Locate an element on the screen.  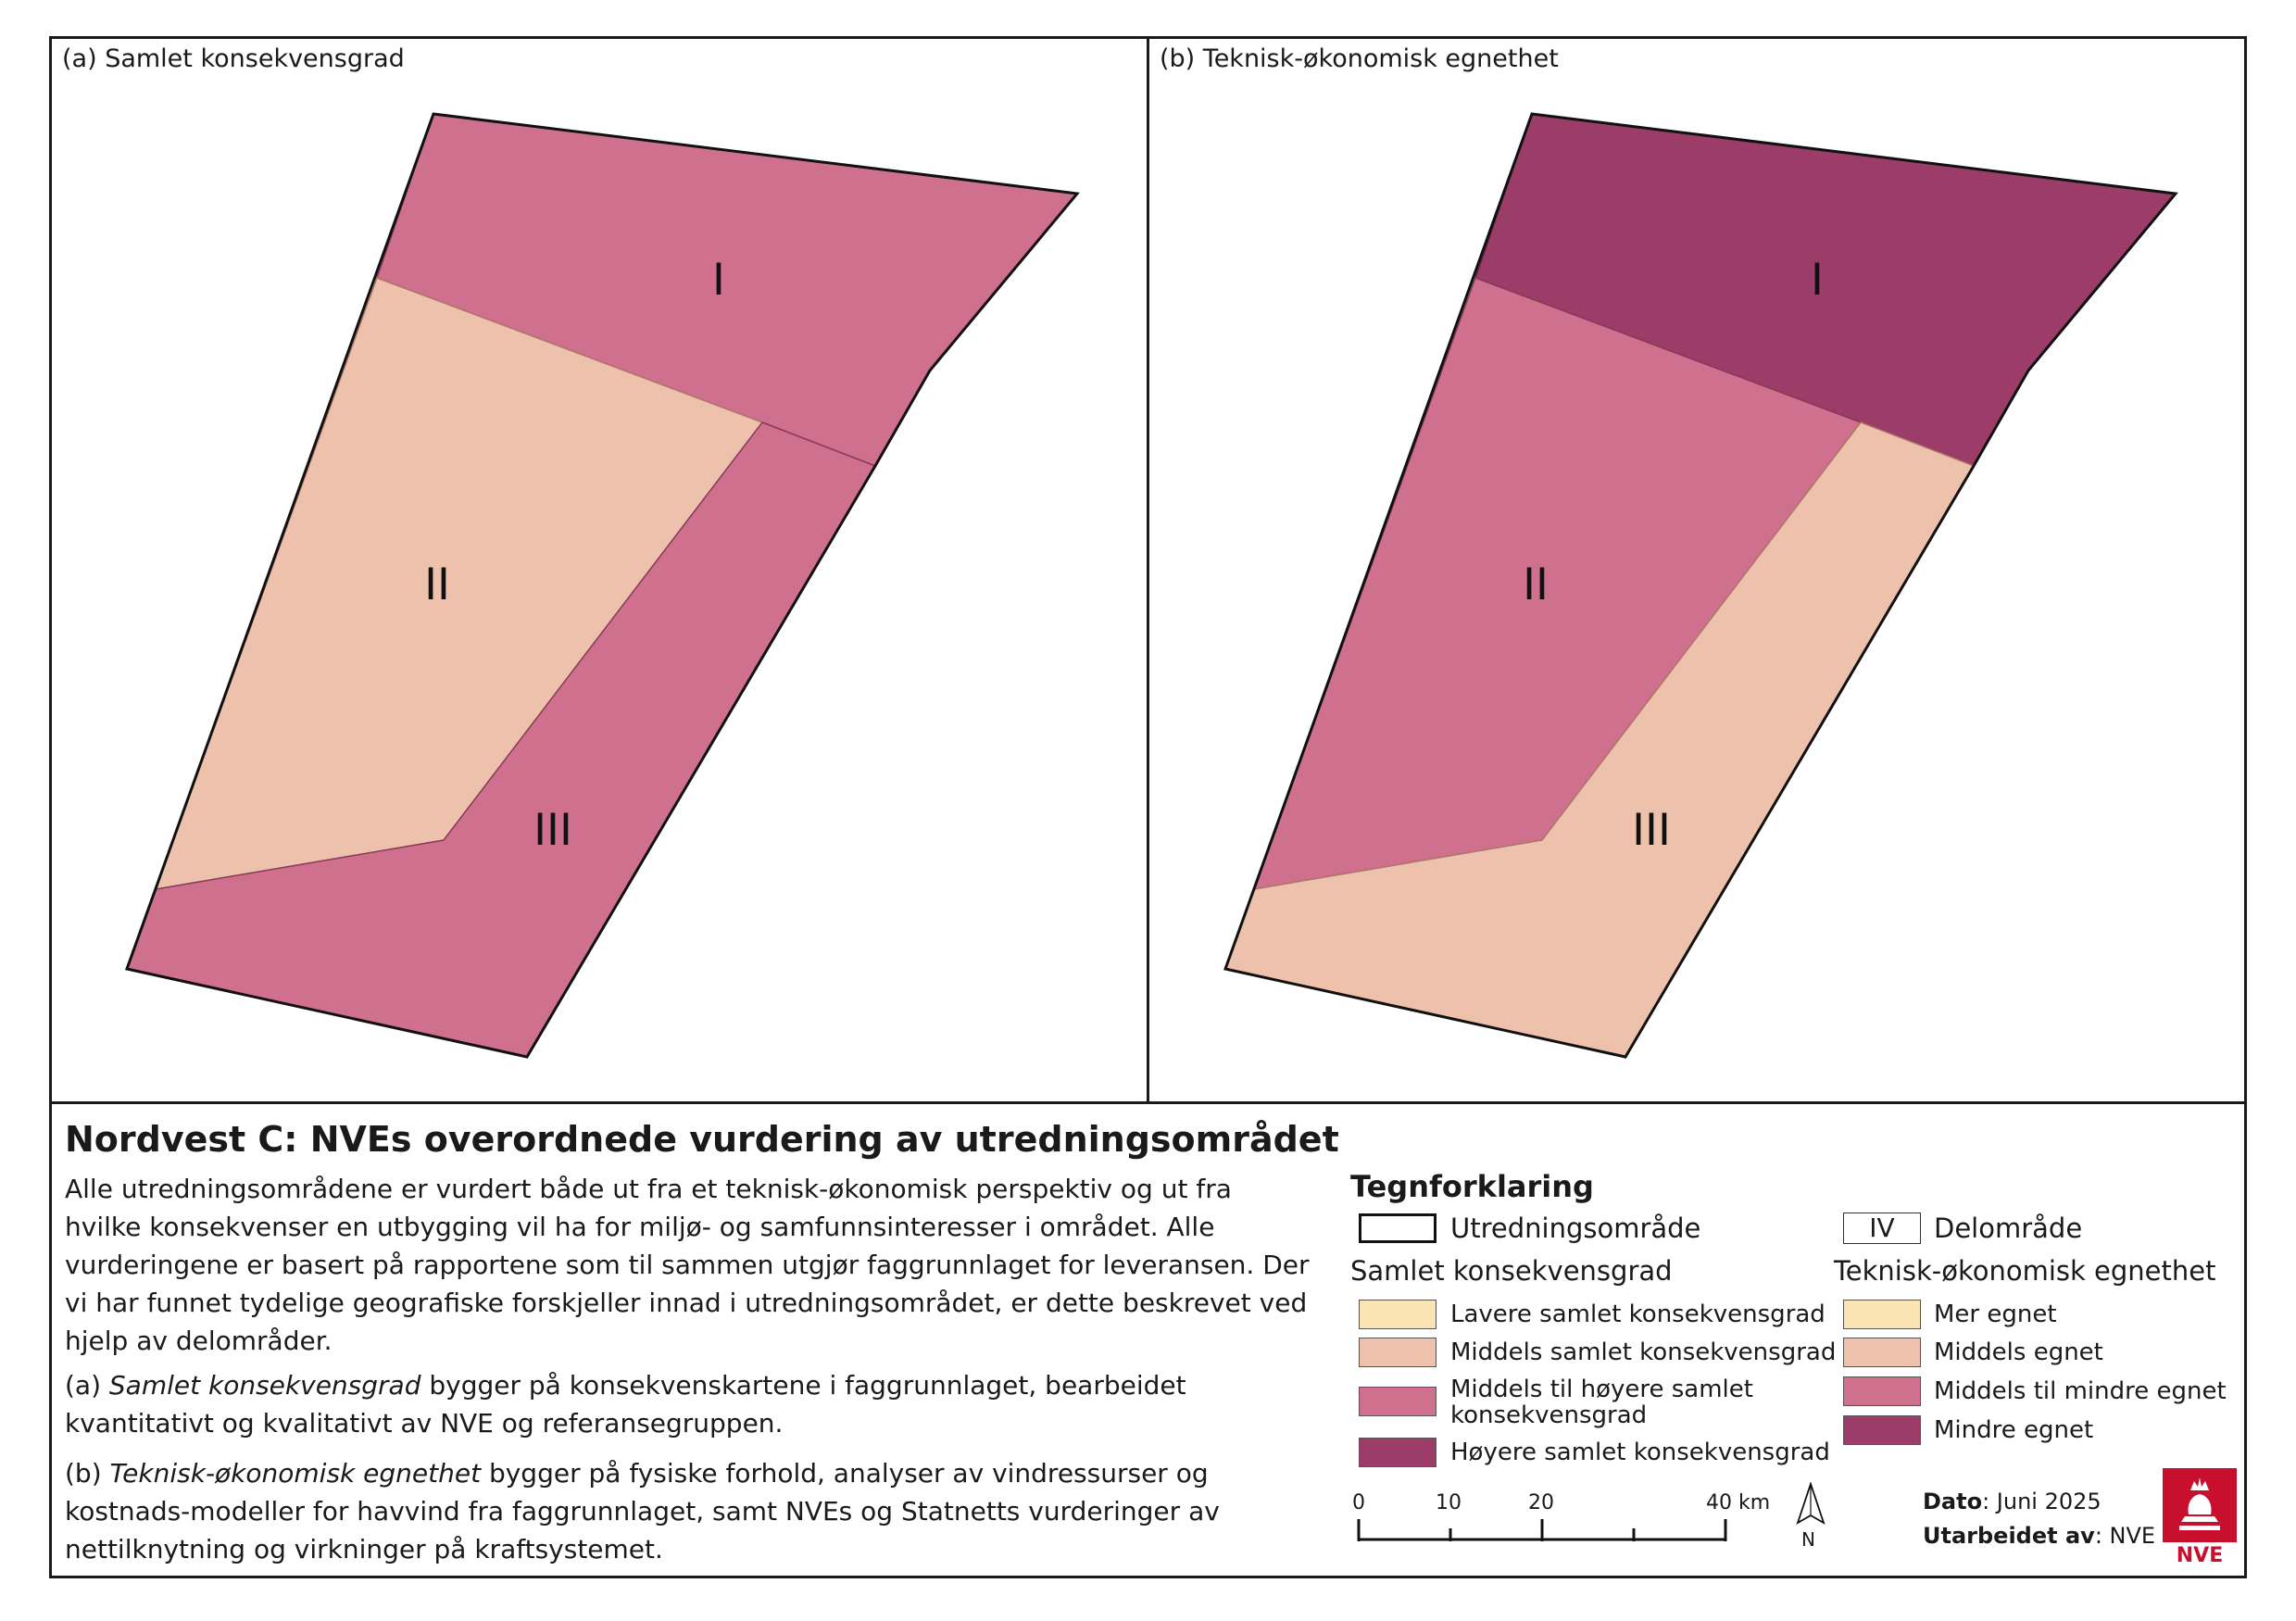
north-arrow-icon is located at coordinates (1811, 1503).